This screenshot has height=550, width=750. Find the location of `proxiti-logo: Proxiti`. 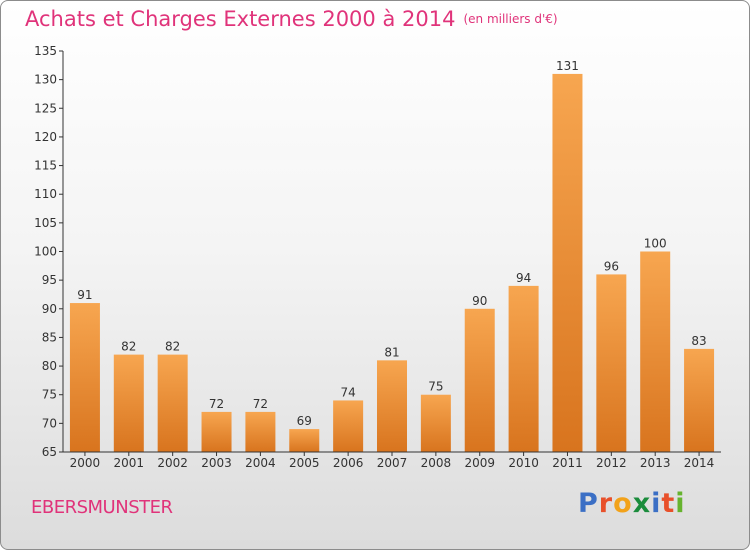

proxiti-logo: Proxiti is located at coordinates (632, 503).